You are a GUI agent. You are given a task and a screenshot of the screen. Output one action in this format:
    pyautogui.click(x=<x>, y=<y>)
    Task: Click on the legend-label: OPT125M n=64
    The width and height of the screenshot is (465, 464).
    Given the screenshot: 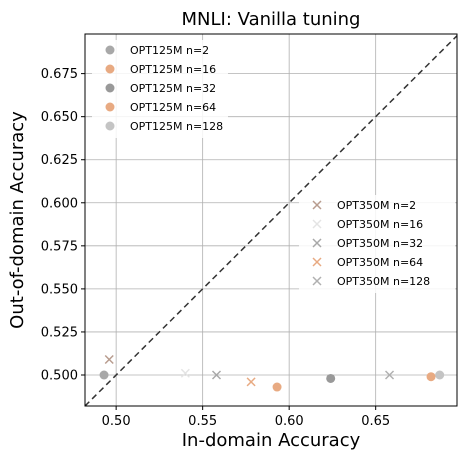 What is the action you would take?
    pyautogui.click(x=173, y=107)
    